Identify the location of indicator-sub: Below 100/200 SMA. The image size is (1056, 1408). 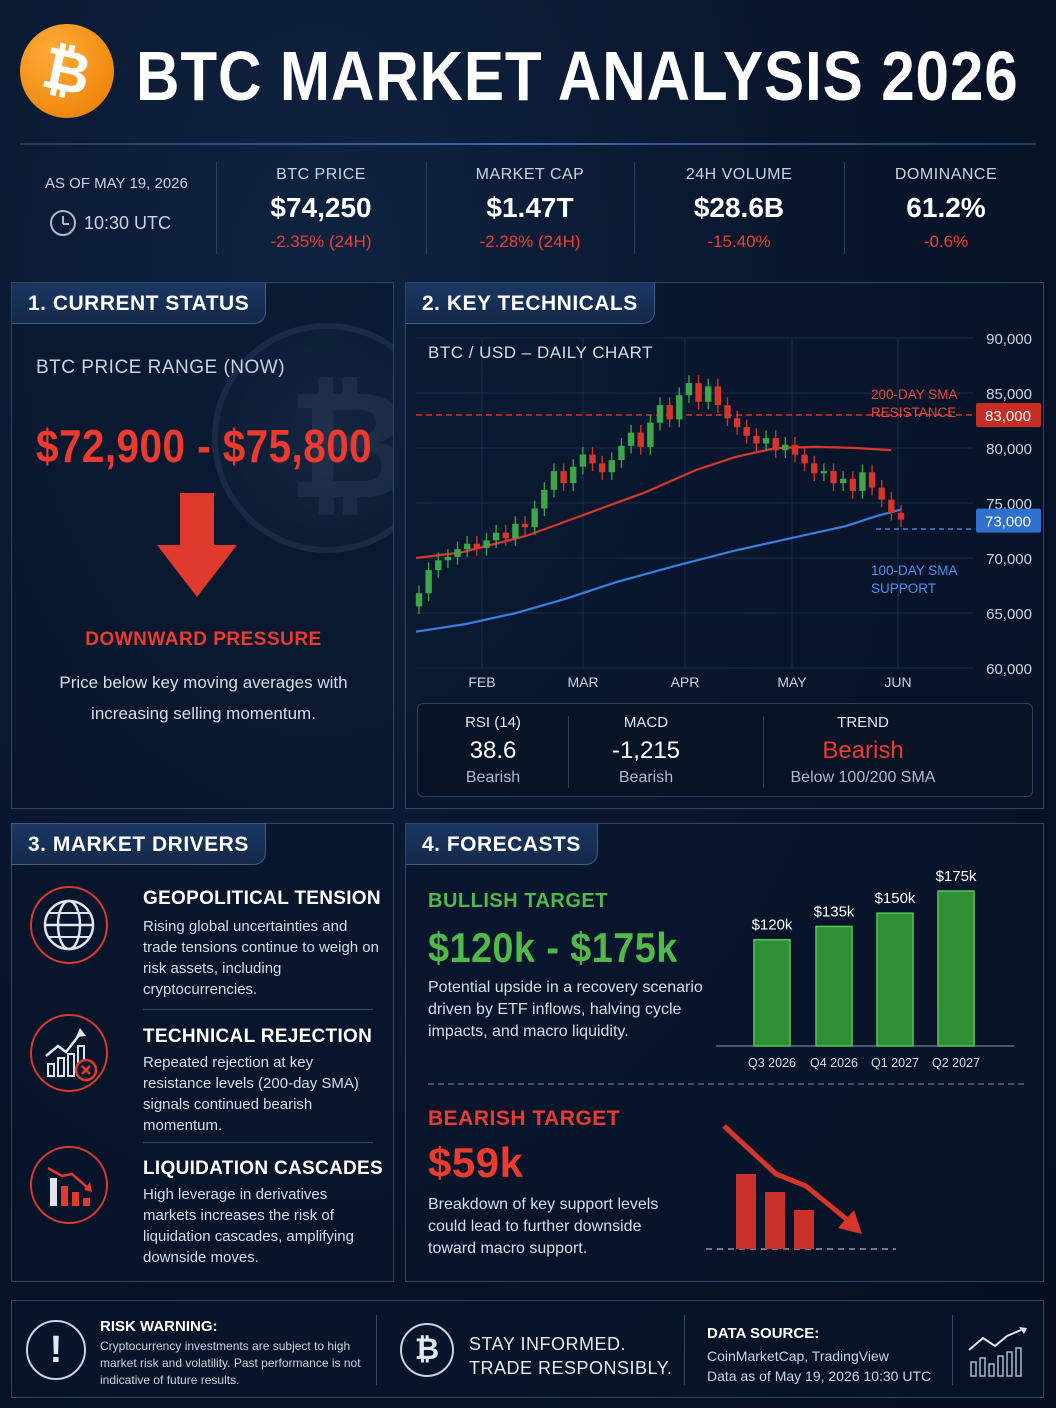
(863, 777).